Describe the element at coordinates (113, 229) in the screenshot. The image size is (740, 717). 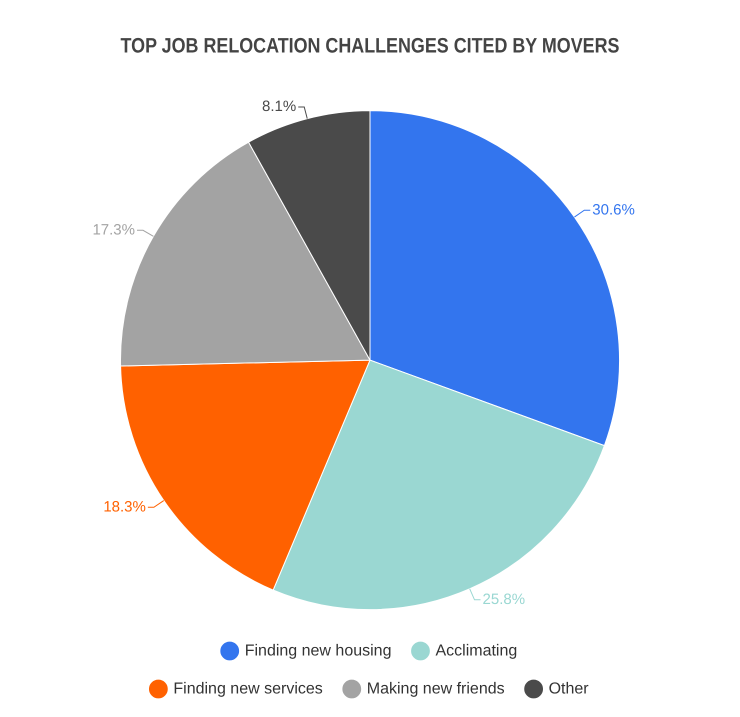
I see `data-label: 17.3%` at that location.